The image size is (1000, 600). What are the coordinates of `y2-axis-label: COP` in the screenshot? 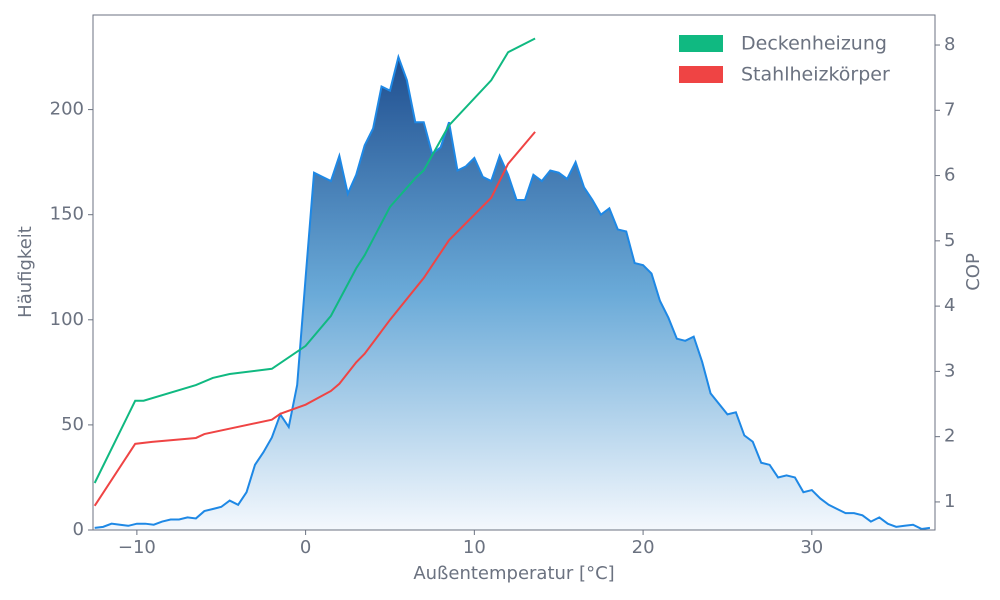 It's located at (973, 272).